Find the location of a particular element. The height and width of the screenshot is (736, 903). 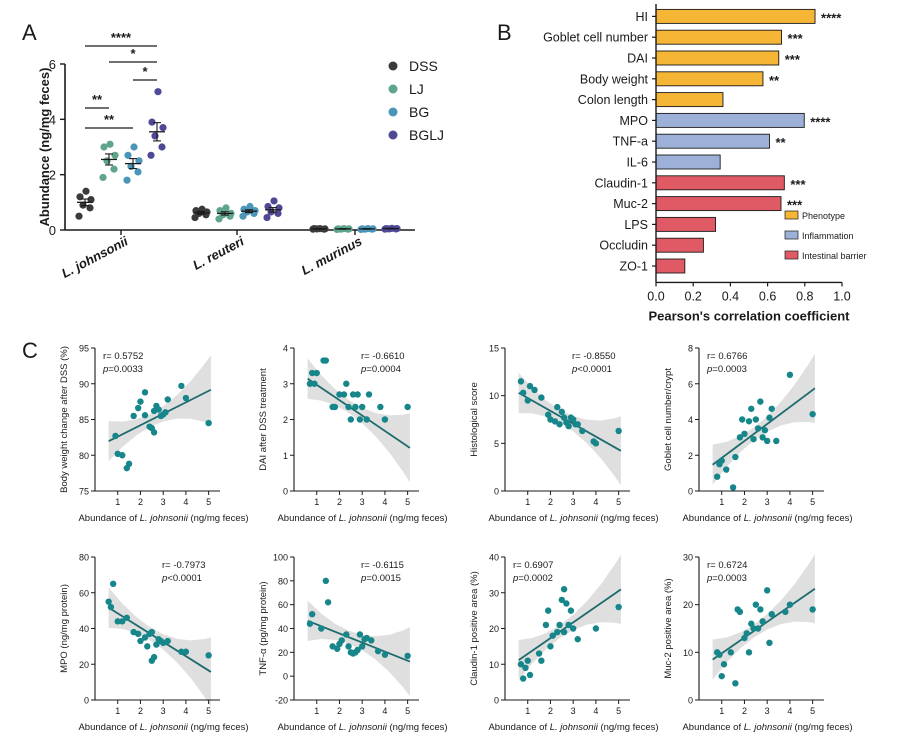

legend-label: Intestinal barrier is located at coordinates (834, 256).